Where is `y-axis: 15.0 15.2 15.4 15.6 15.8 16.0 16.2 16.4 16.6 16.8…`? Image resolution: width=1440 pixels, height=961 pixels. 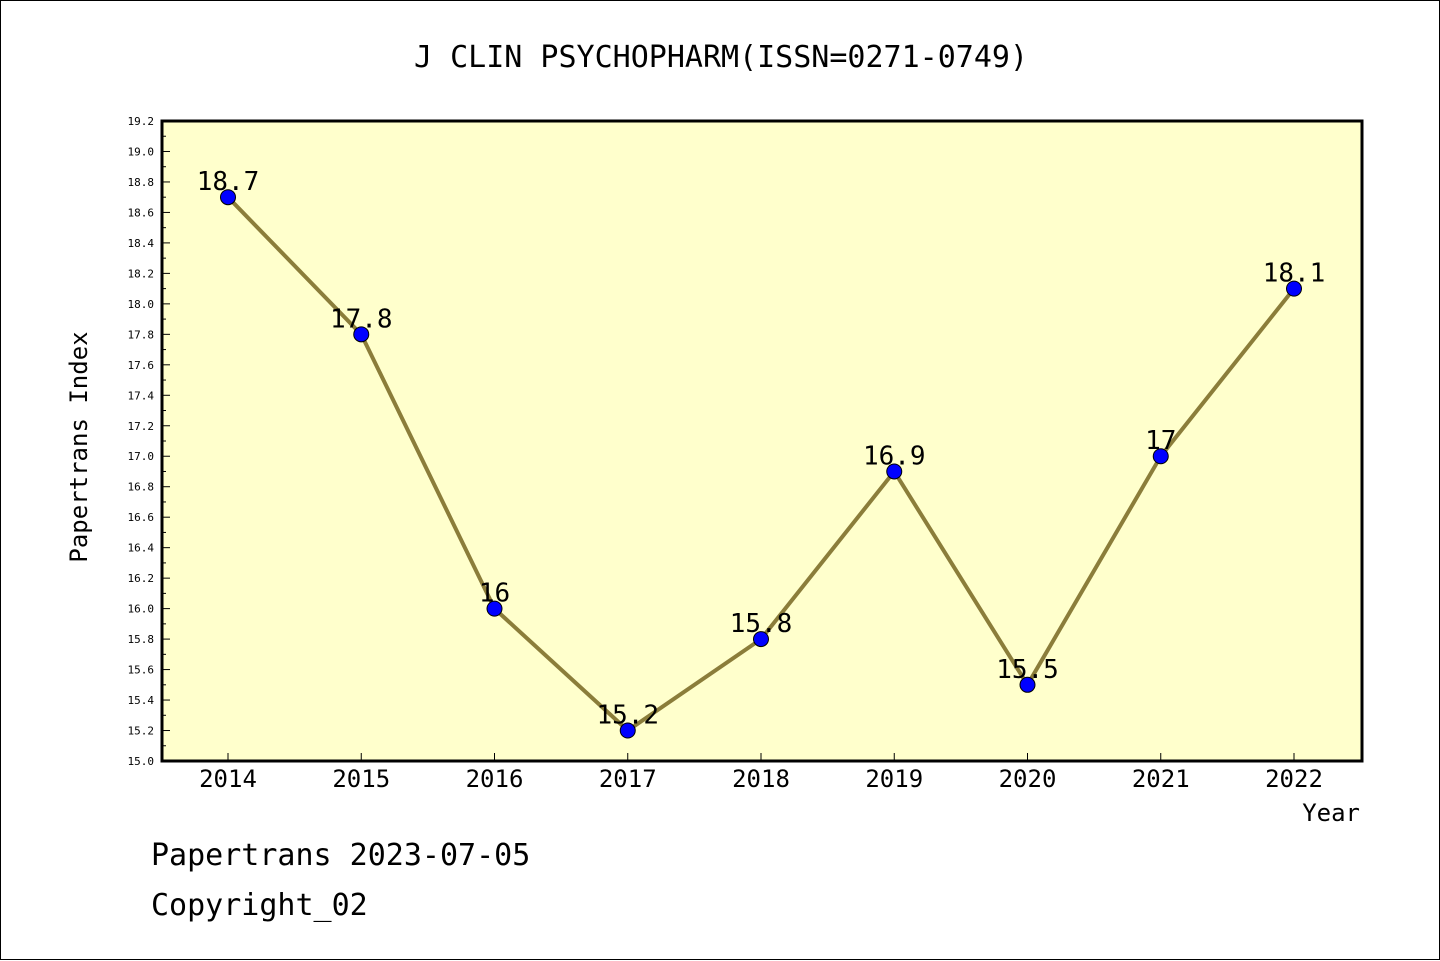
y-axis: 15.0 15.2 15.4 15.6 15.8 16.0 16.2 16.4 16.6 16.8… is located at coordinates (149, 441).